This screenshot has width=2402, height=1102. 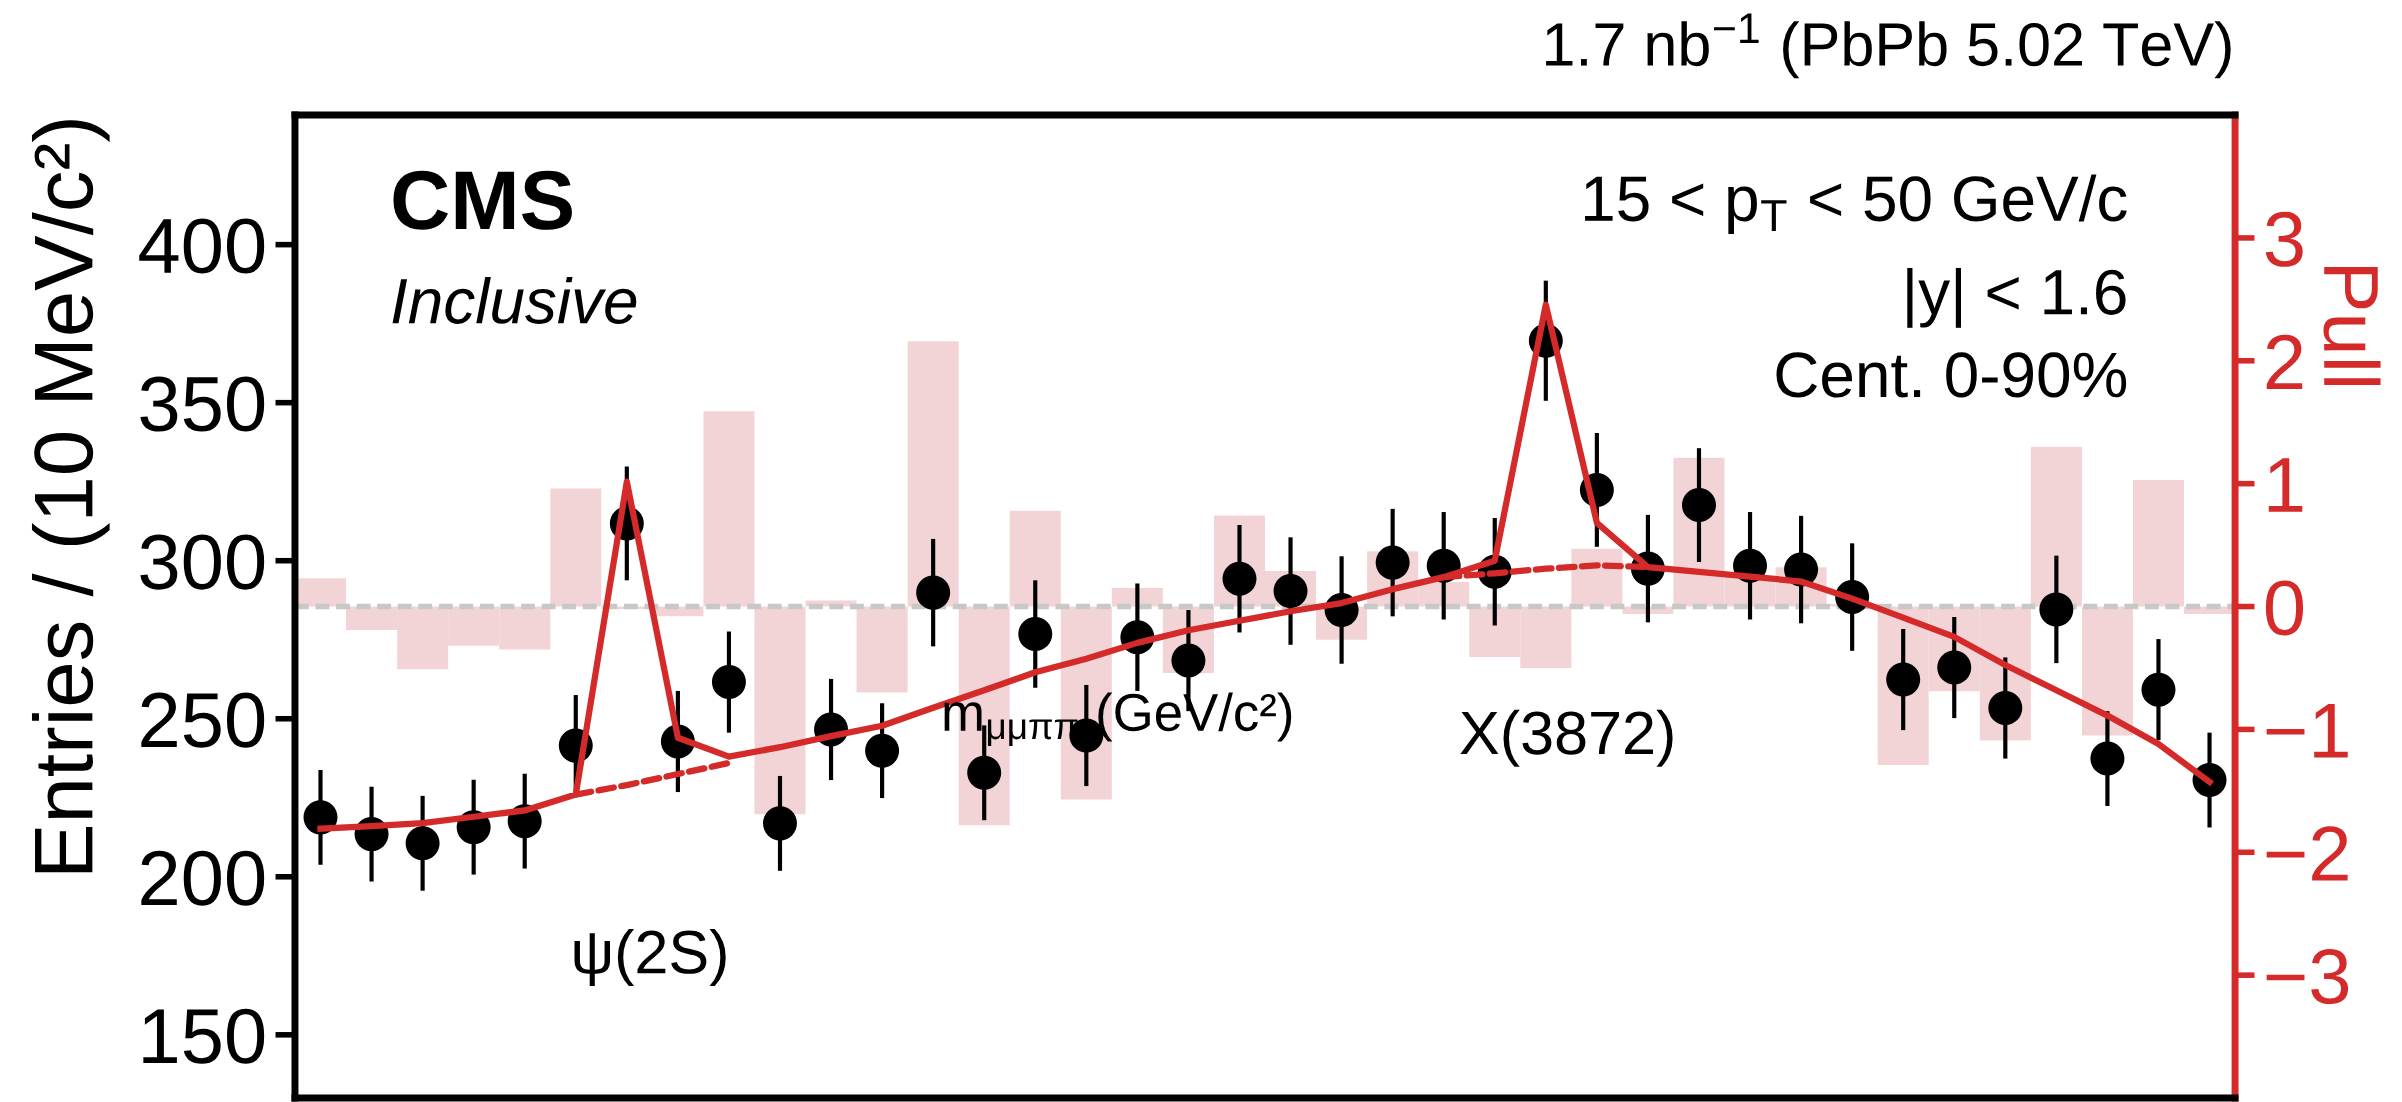 I want to click on y2-tick-label: 1, so click(x=2285, y=485).